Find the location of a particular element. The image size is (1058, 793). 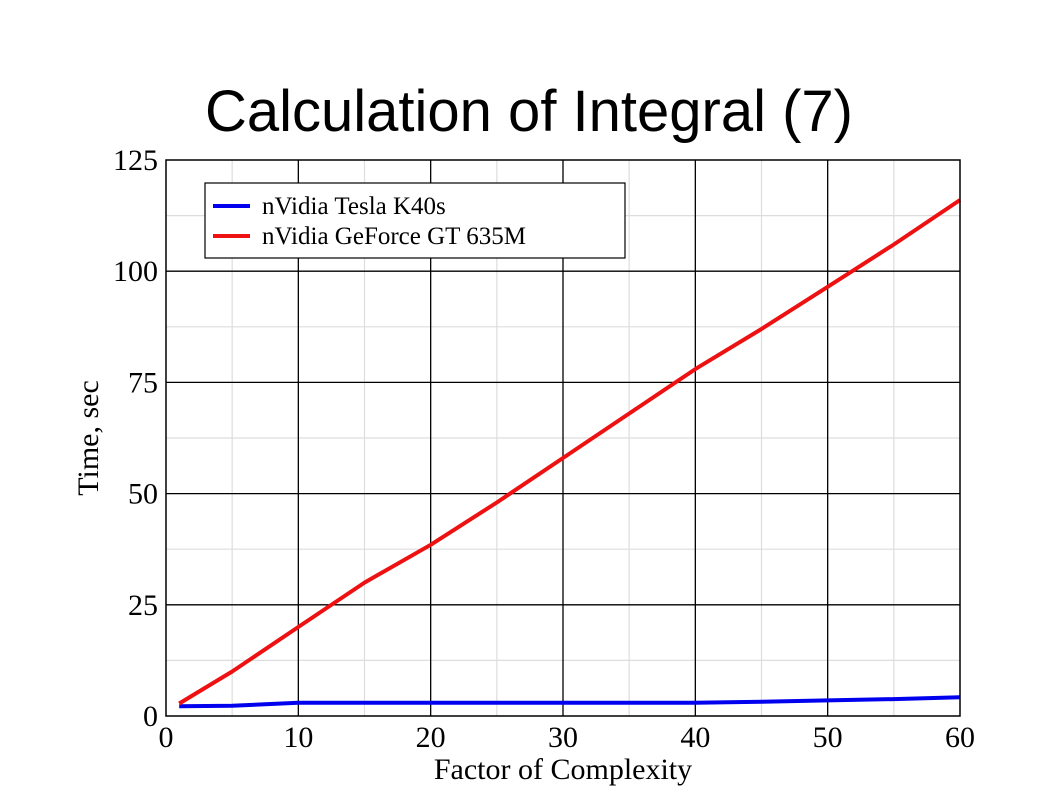

x-tick-label: 20 is located at coordinates (431, 737).